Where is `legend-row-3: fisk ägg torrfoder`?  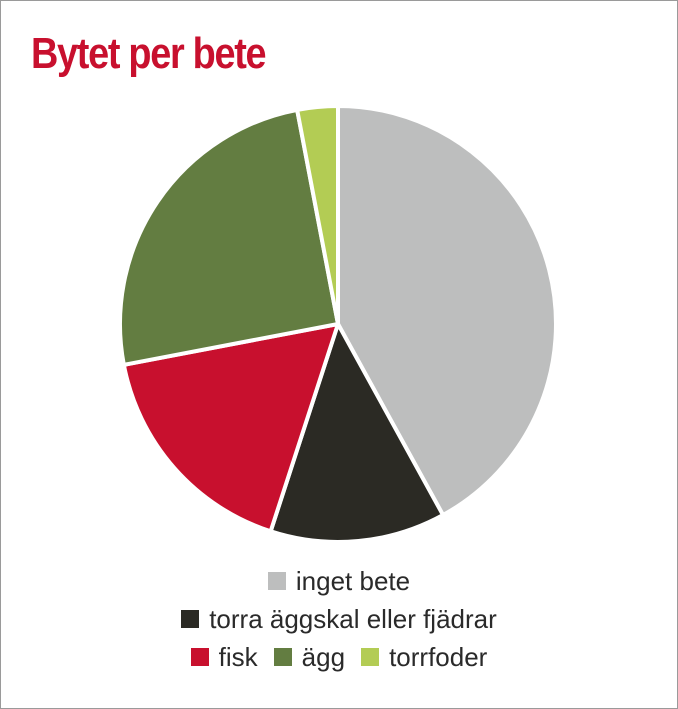 legend-row-3: fisk ägg torrfoder is located at coordinates (339, 657).